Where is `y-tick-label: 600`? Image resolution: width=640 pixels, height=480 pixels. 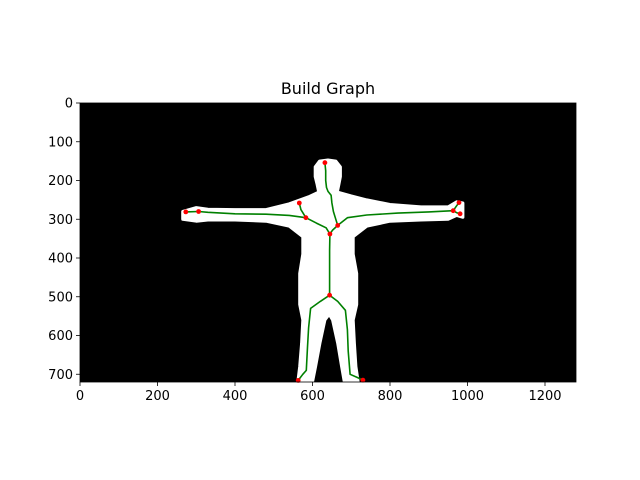 y-tick-label: 600 is located at coordinates (60, 336).